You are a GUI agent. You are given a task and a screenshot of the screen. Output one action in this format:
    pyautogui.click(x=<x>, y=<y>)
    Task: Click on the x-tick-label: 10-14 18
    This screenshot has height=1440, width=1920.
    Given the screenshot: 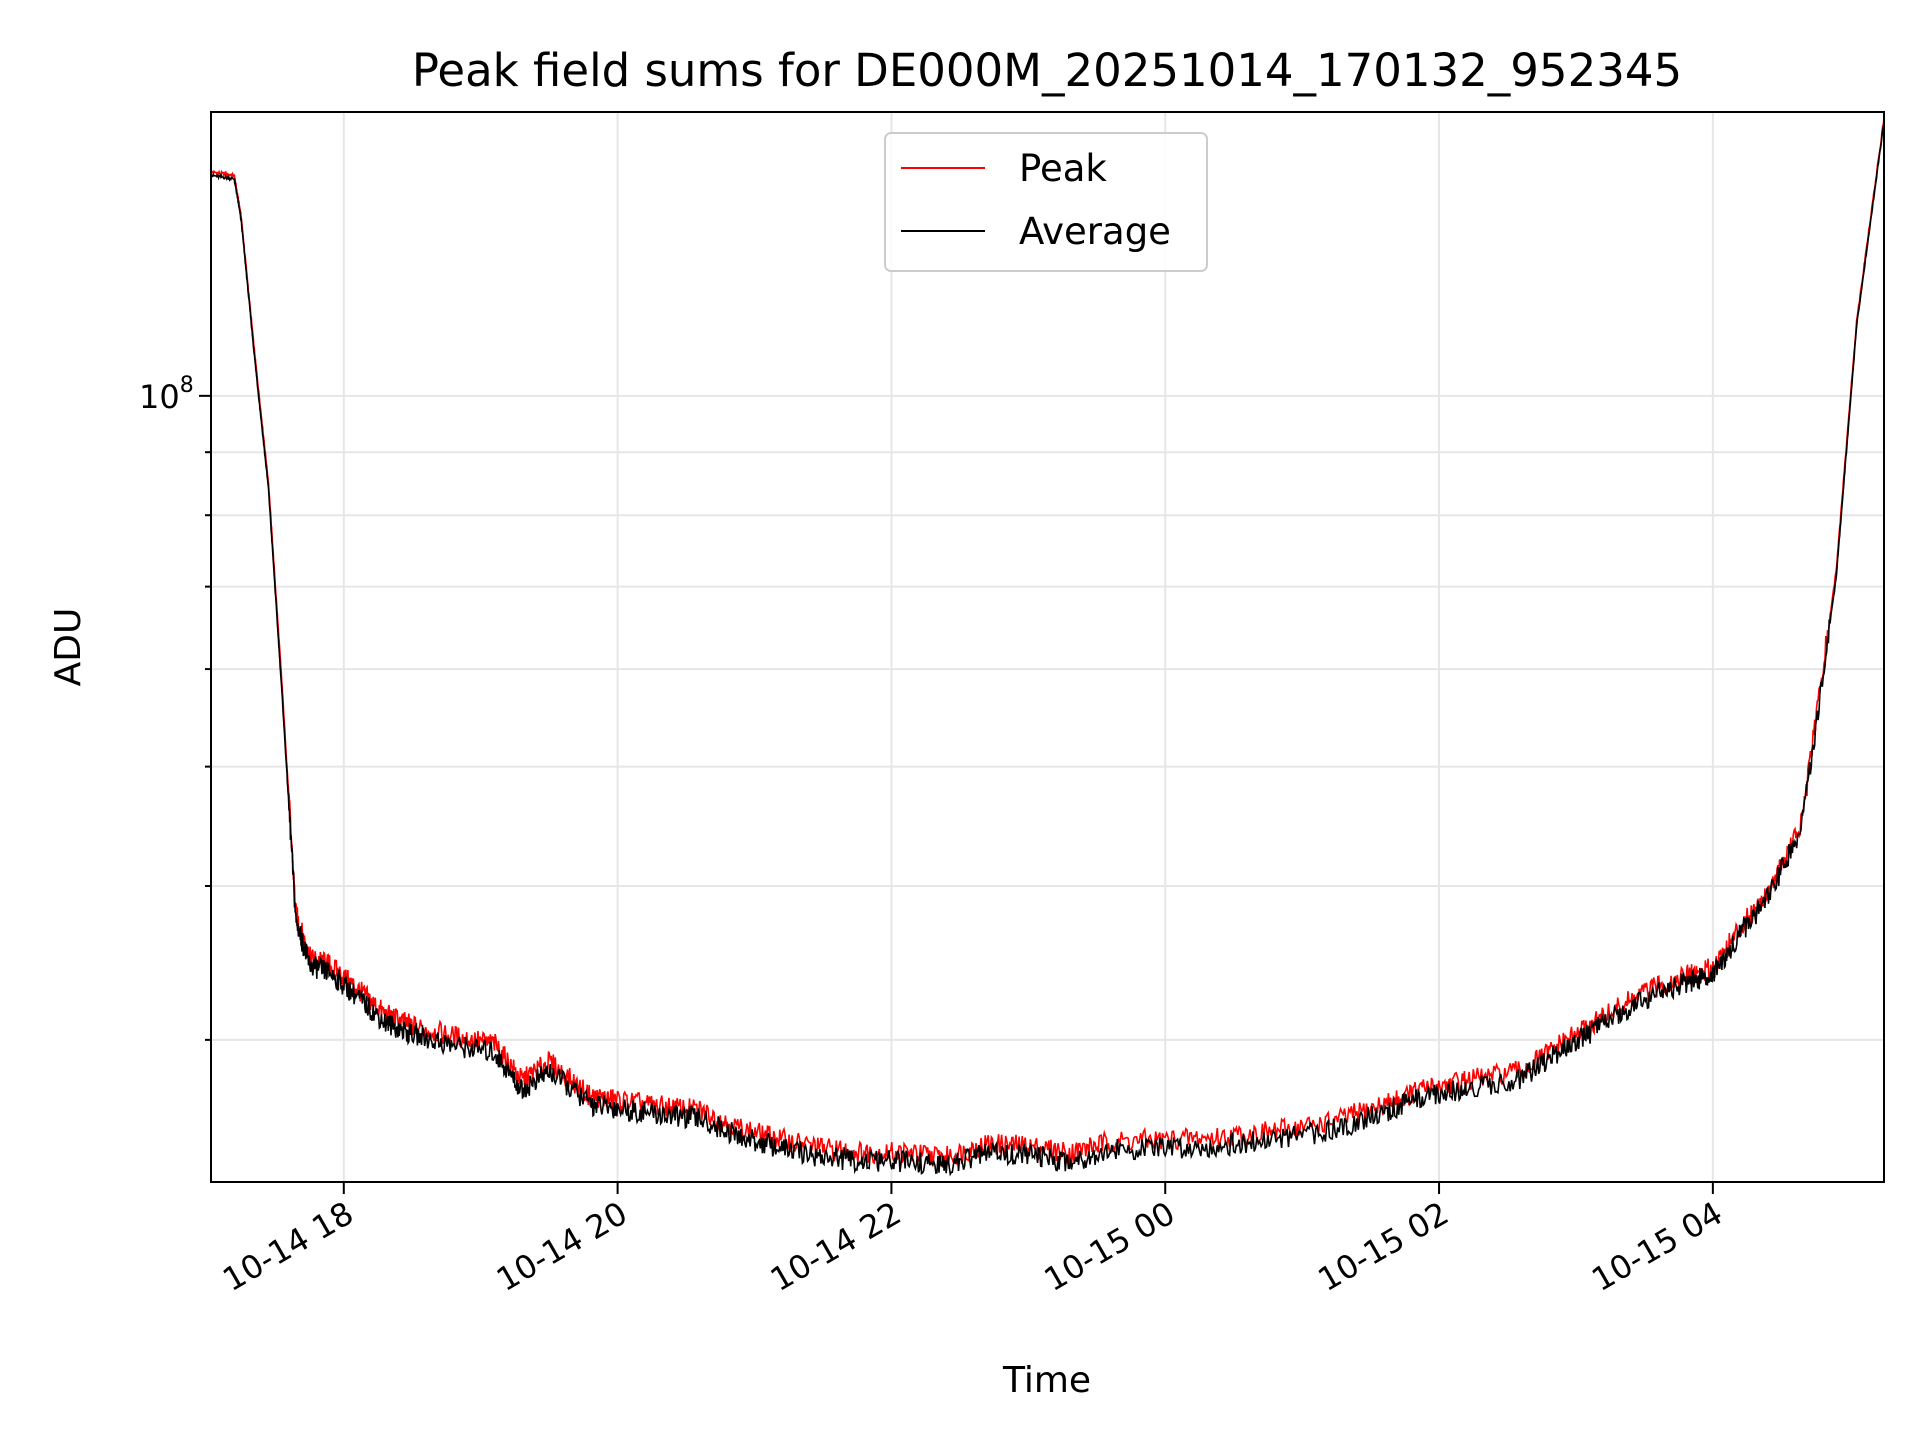 What is the action you would take?
    pyautogui.click(x=288, y=1246)
    